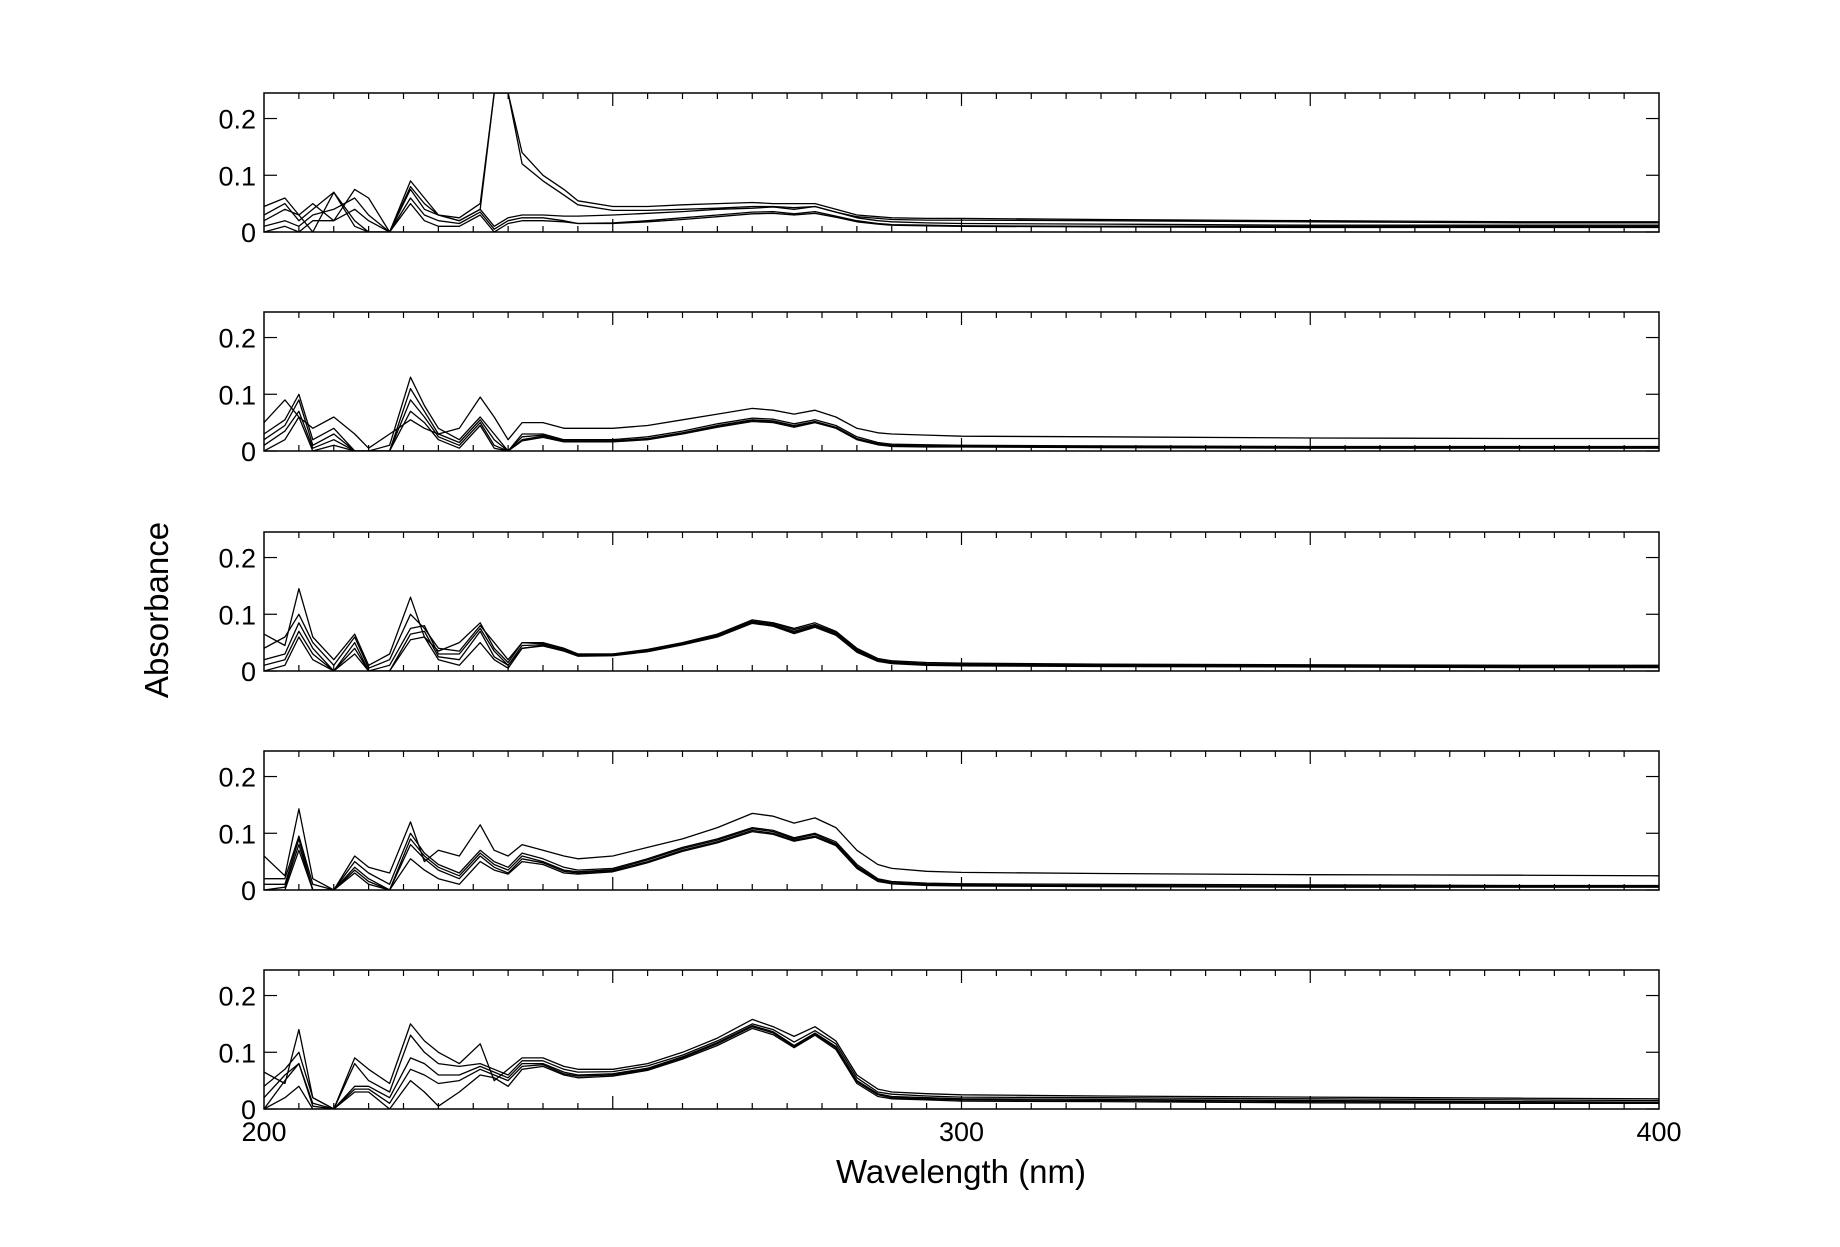  I want to click on panel-3: 0 0.1 0.2, so click(939, 609).